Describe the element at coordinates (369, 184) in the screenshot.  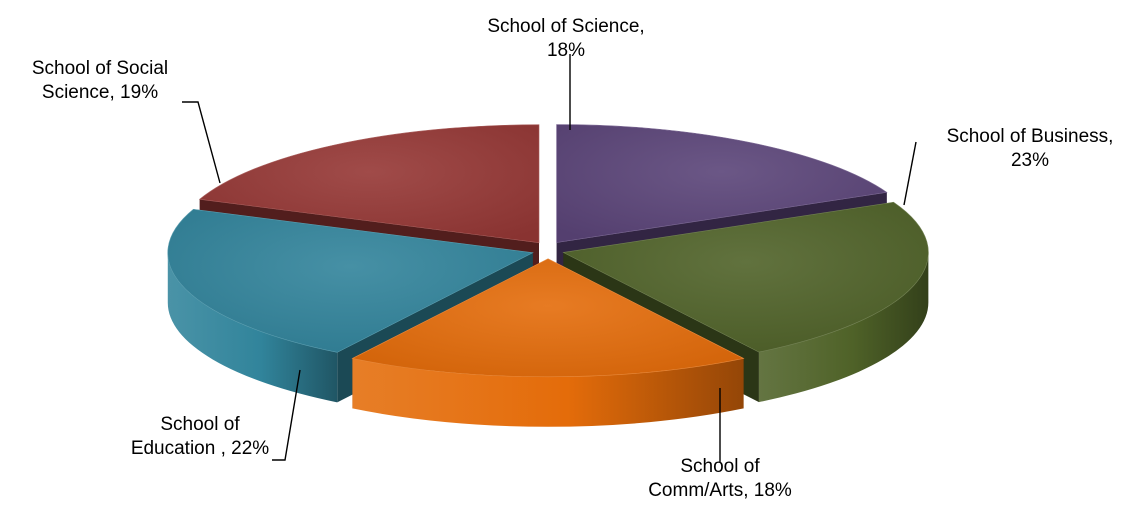
I see `slice-school-of-social-science` at that location.